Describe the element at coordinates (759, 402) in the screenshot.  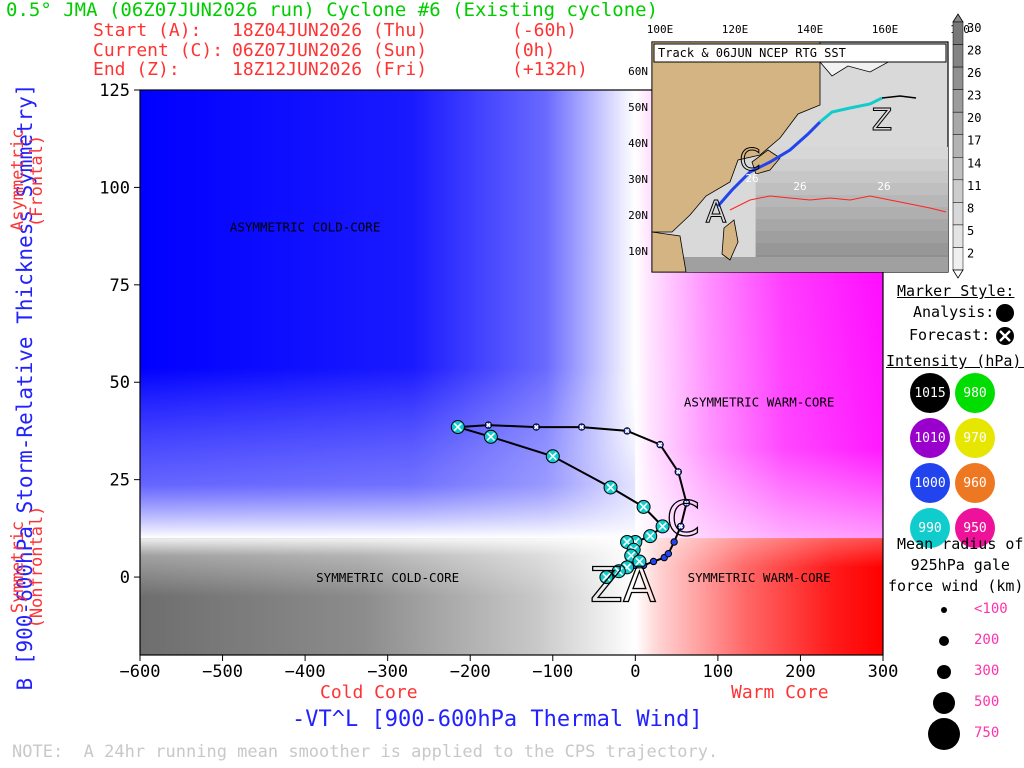
I see `region-label: ASYMMETRIC WARM-CORE` at that location.